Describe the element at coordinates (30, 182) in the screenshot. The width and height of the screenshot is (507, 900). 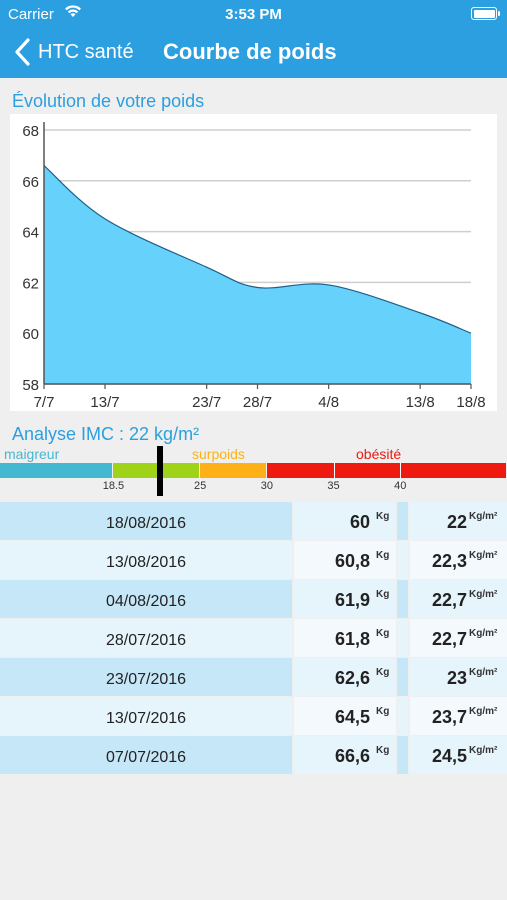
I see `y-tick-label: 66` at that location.